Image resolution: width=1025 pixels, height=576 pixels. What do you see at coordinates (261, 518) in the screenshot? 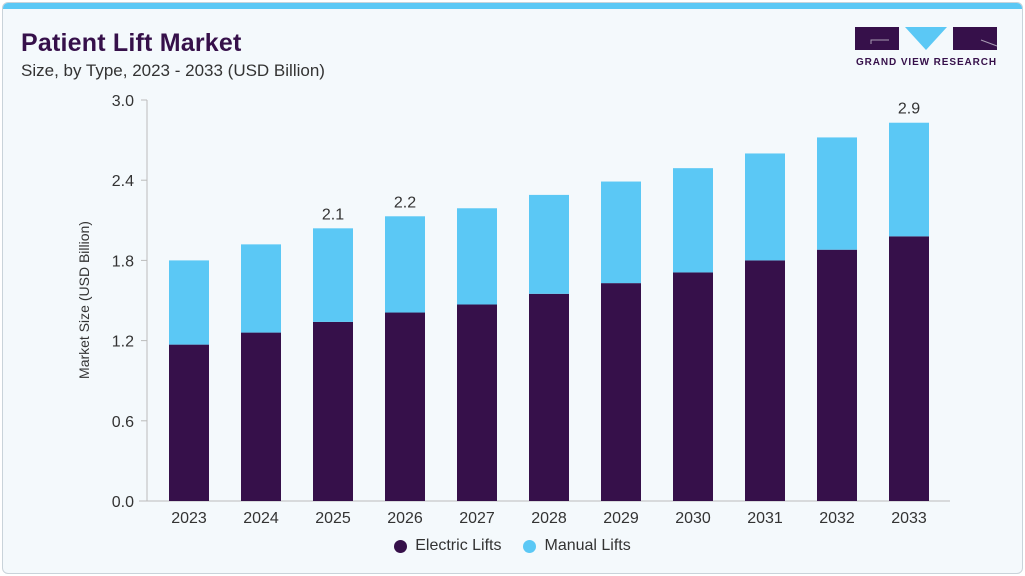
I see `x-tick-label: 2024` at bounding box center [261, 518].